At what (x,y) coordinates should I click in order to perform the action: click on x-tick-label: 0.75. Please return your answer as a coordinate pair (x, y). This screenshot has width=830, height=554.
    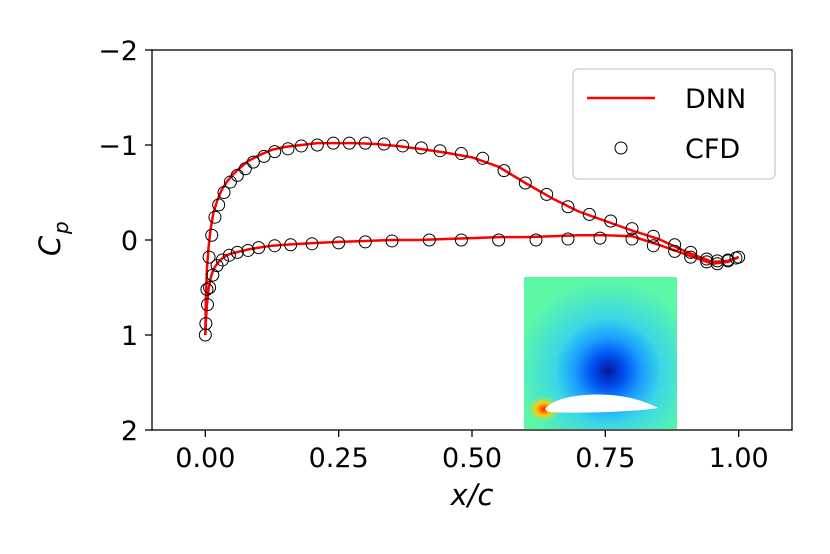
    Looking at the image, I should click on (605, 458).